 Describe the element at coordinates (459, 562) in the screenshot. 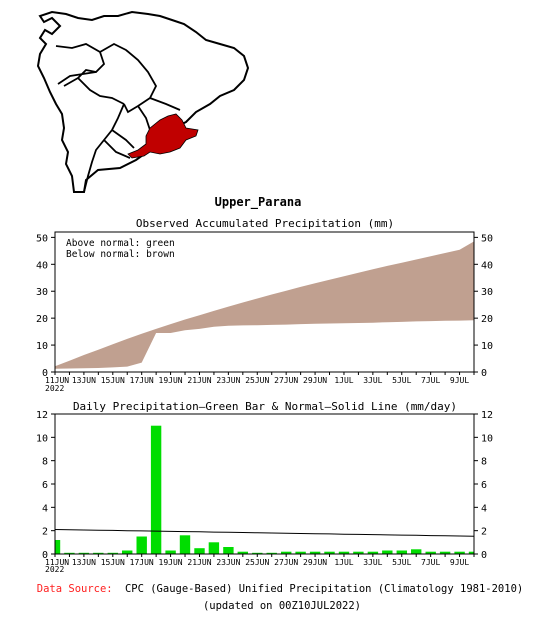

I see `daily-xtick-label: 9JUL` at that location.